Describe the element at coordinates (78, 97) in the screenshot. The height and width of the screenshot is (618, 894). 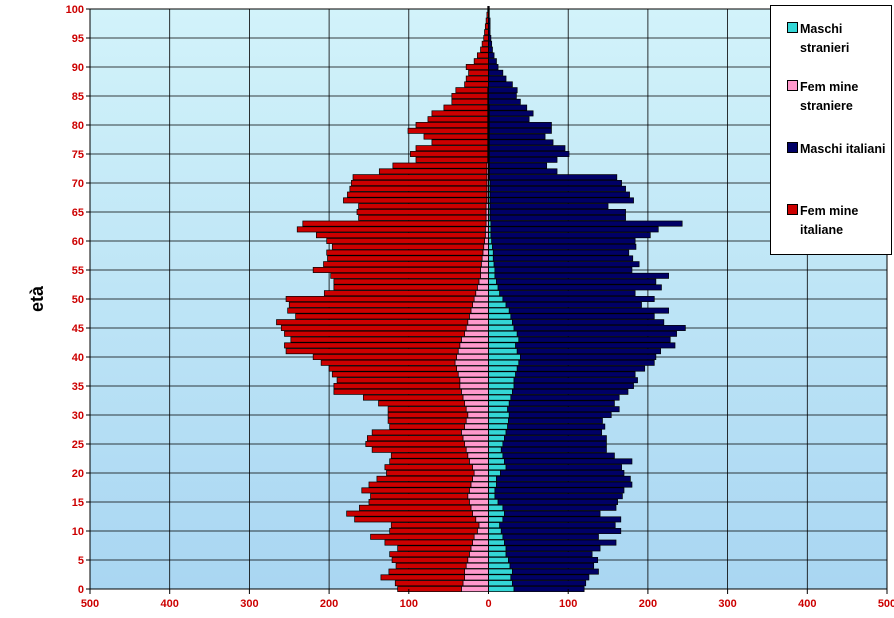
I see `y-tick-label: 85` at that location.